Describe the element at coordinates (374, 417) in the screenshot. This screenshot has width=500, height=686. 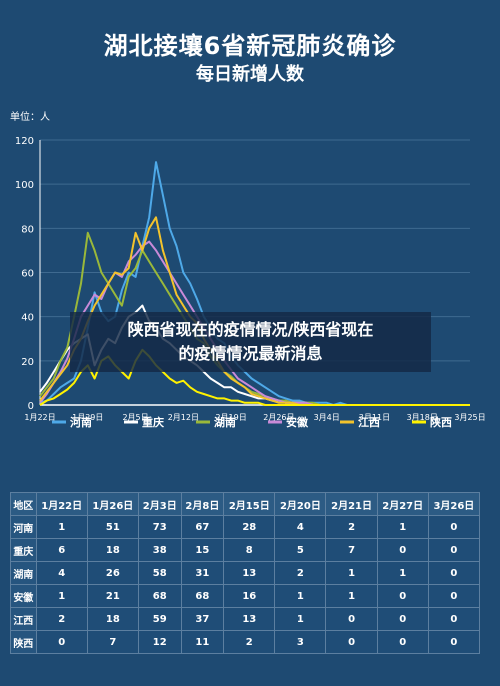
I see `x-tick-label: 3月11日` at that location.